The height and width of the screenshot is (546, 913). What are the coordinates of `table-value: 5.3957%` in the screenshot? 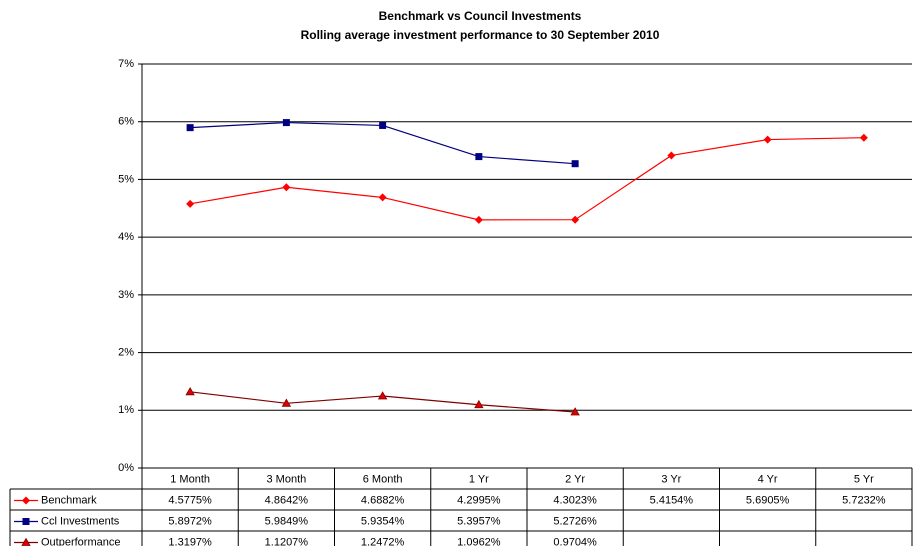 It's located at (479, 521).